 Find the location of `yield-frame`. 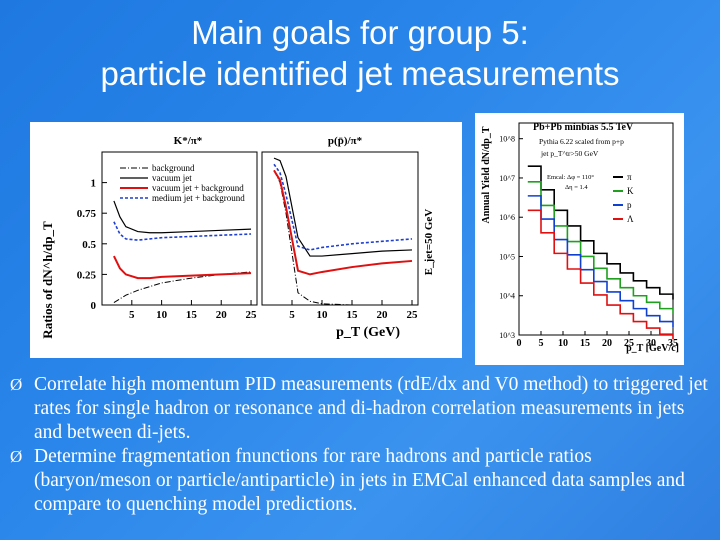

yield-frame is located at coordinates (596, 229).